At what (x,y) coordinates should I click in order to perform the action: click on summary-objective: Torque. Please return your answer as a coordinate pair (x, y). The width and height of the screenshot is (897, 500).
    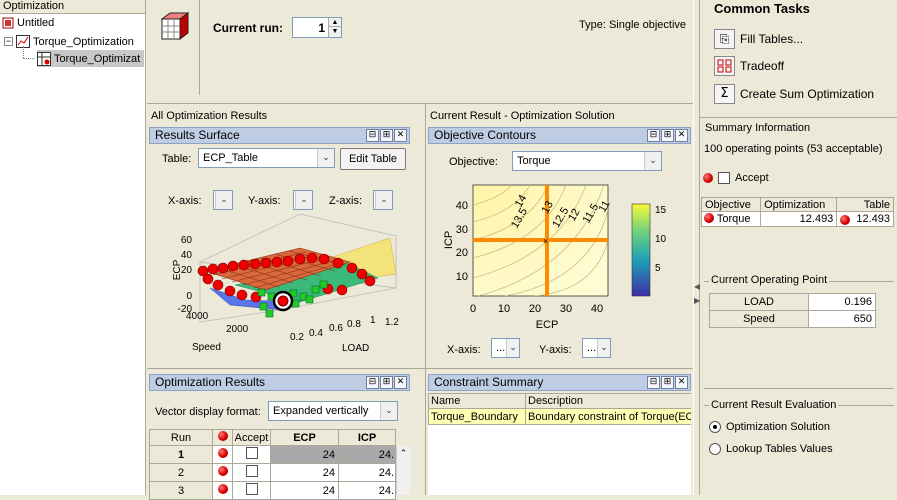
    Looking at the image, I should click on (733, 219).